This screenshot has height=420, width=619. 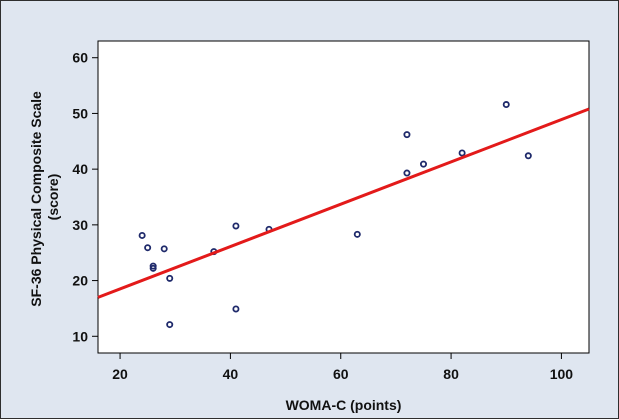 I want to click on y-axis-title-line-1: SF-36 Physical Composite Scale, so click(x=36, y=199).